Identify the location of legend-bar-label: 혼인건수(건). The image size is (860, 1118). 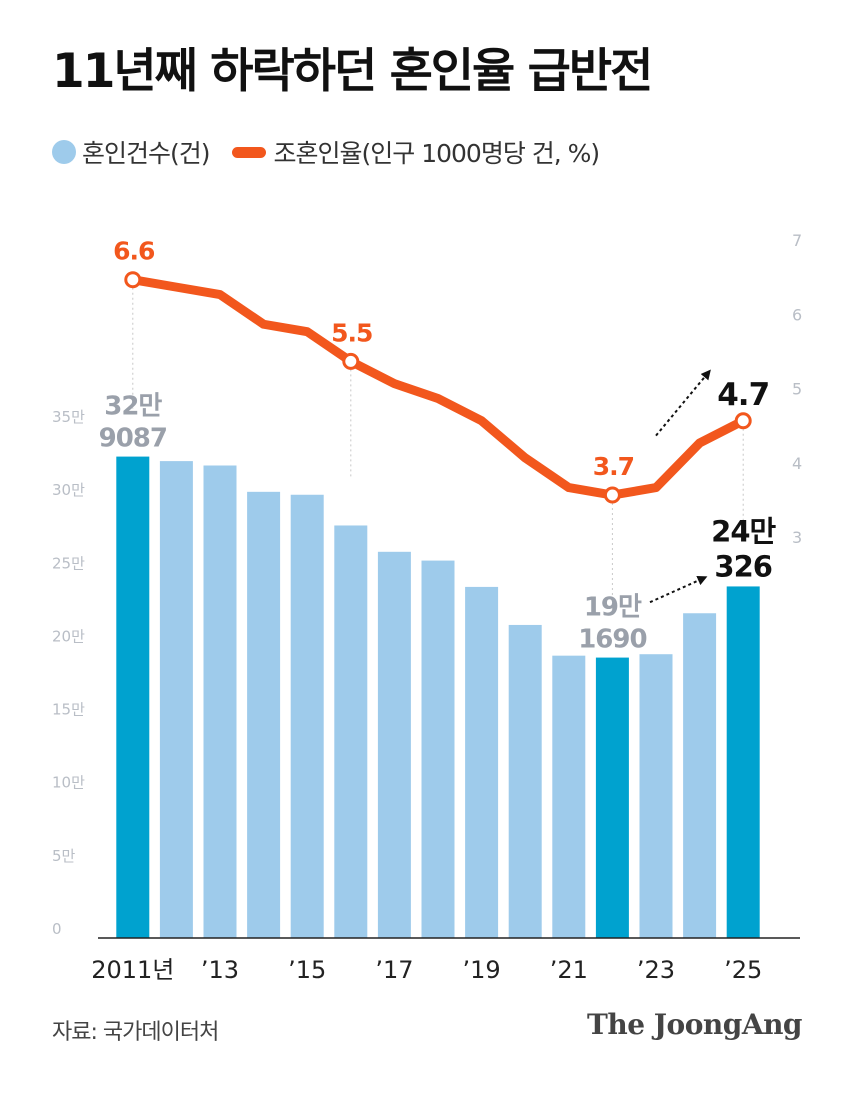
(146, 153).